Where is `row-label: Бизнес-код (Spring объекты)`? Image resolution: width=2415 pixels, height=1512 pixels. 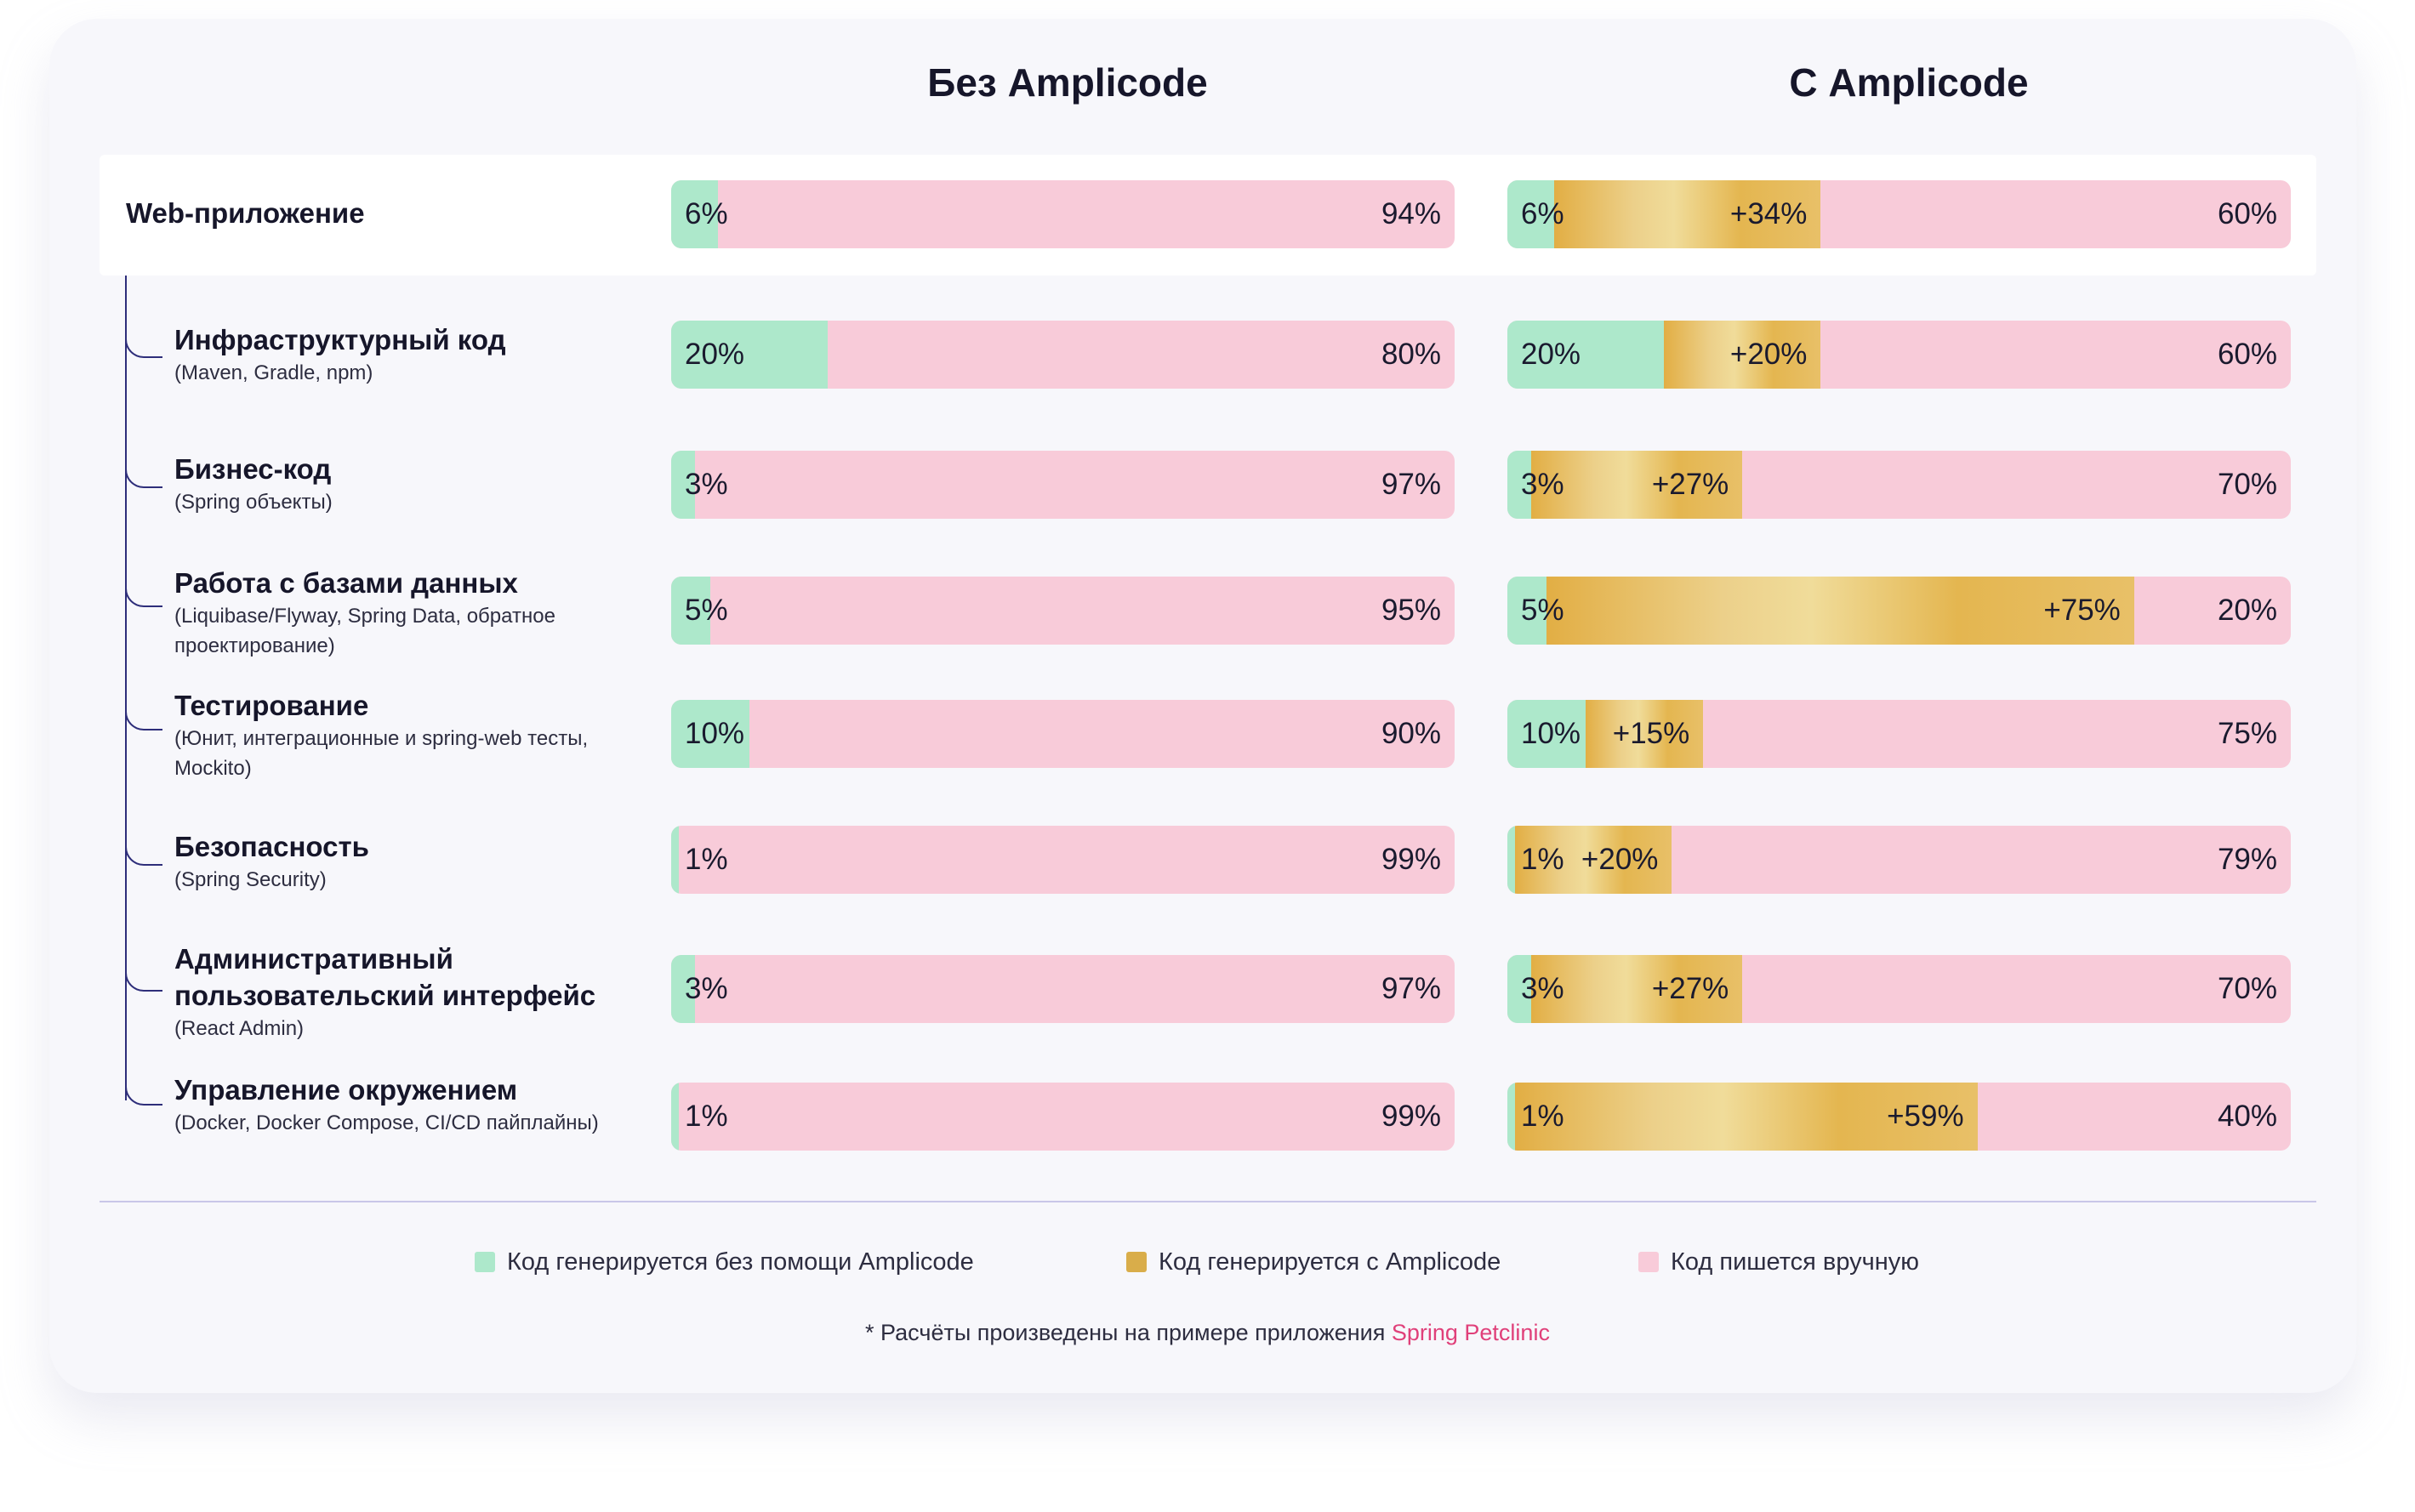
row-label: Бизнес-код (Spring объекты) is located at coordinates (412, 484).